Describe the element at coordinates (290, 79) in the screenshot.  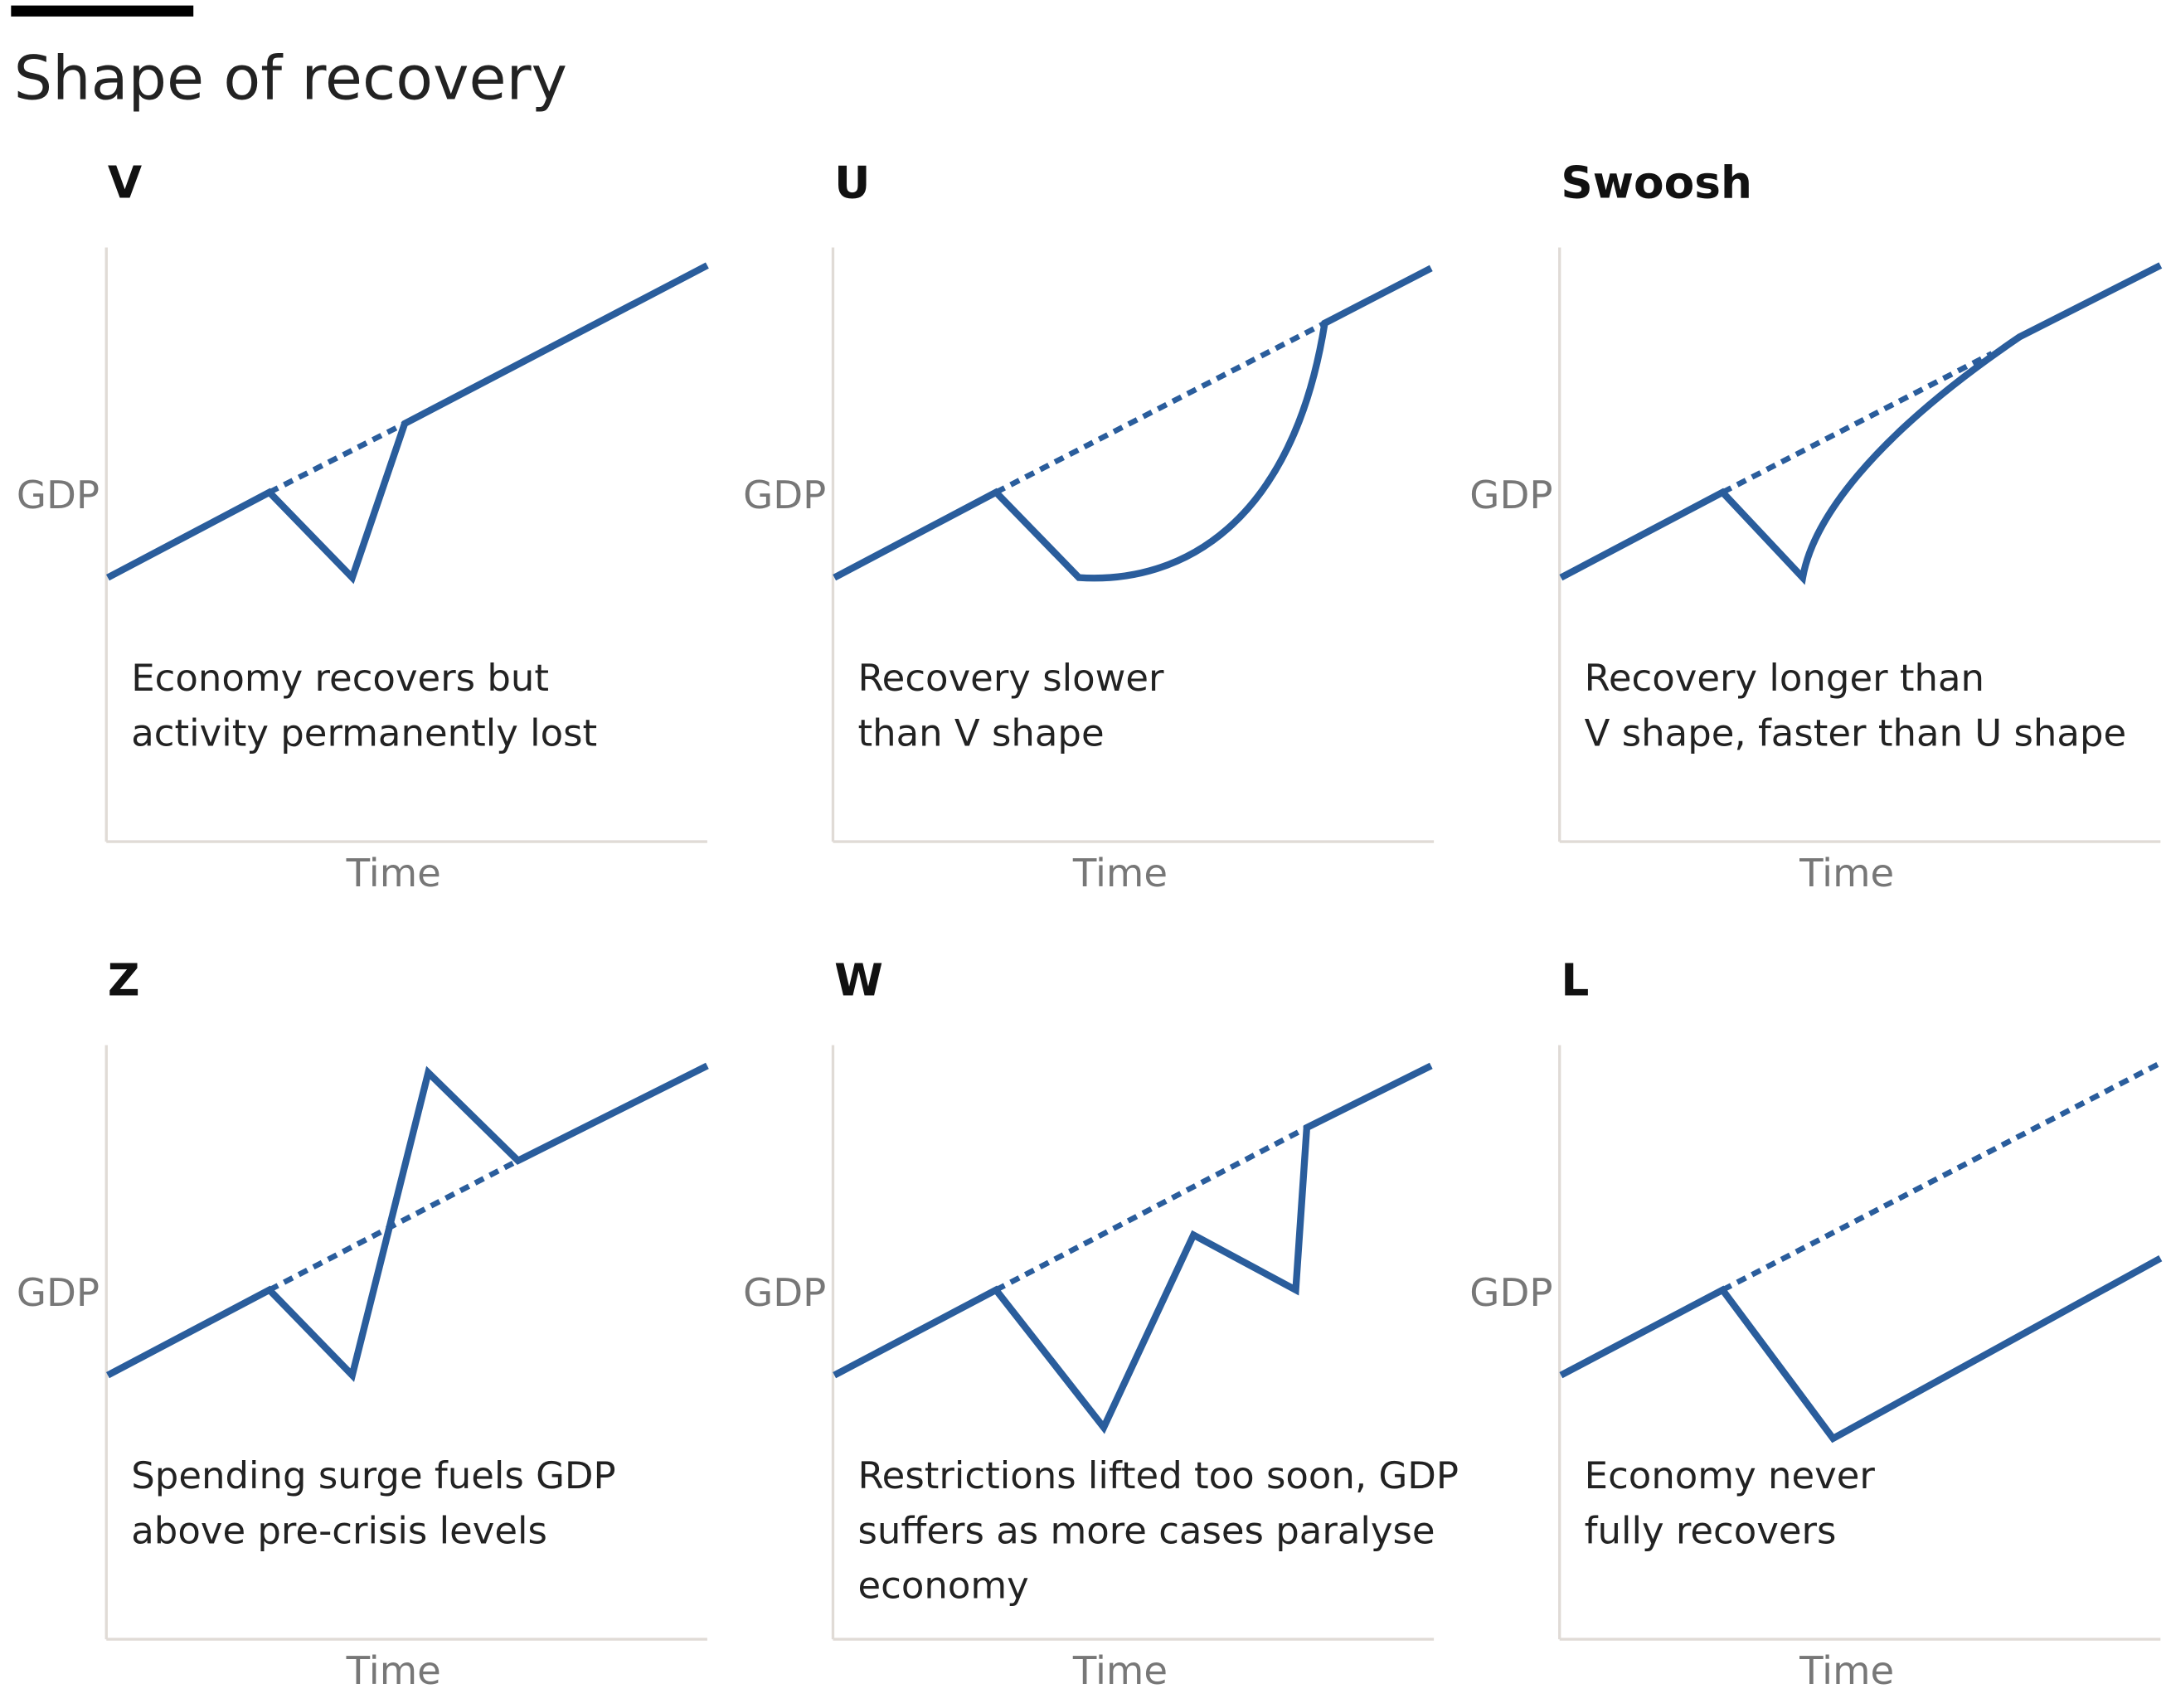
I see `title: Shape of recovery` at that location.